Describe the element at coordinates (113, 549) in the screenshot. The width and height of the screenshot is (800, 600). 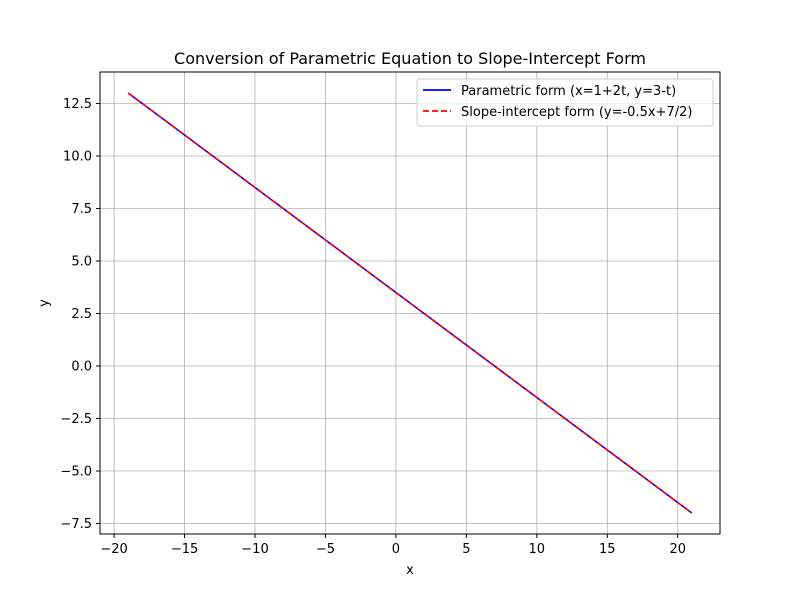
I see `x-tick-label: −20` at that location.